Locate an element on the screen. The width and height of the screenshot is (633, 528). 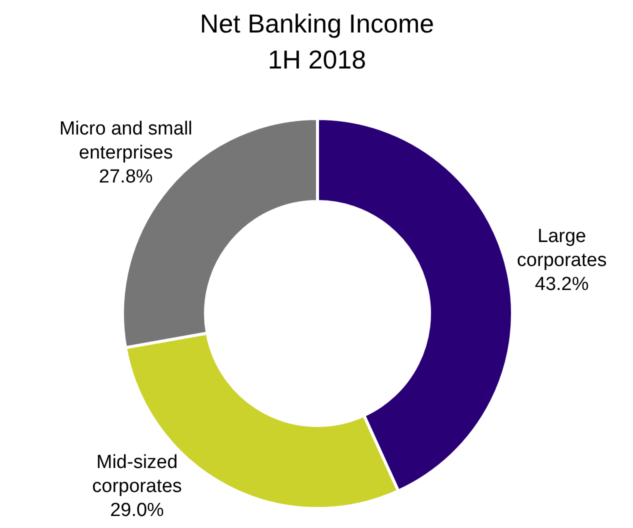
data-label: 43.2% is located at coordinates (561, 285).